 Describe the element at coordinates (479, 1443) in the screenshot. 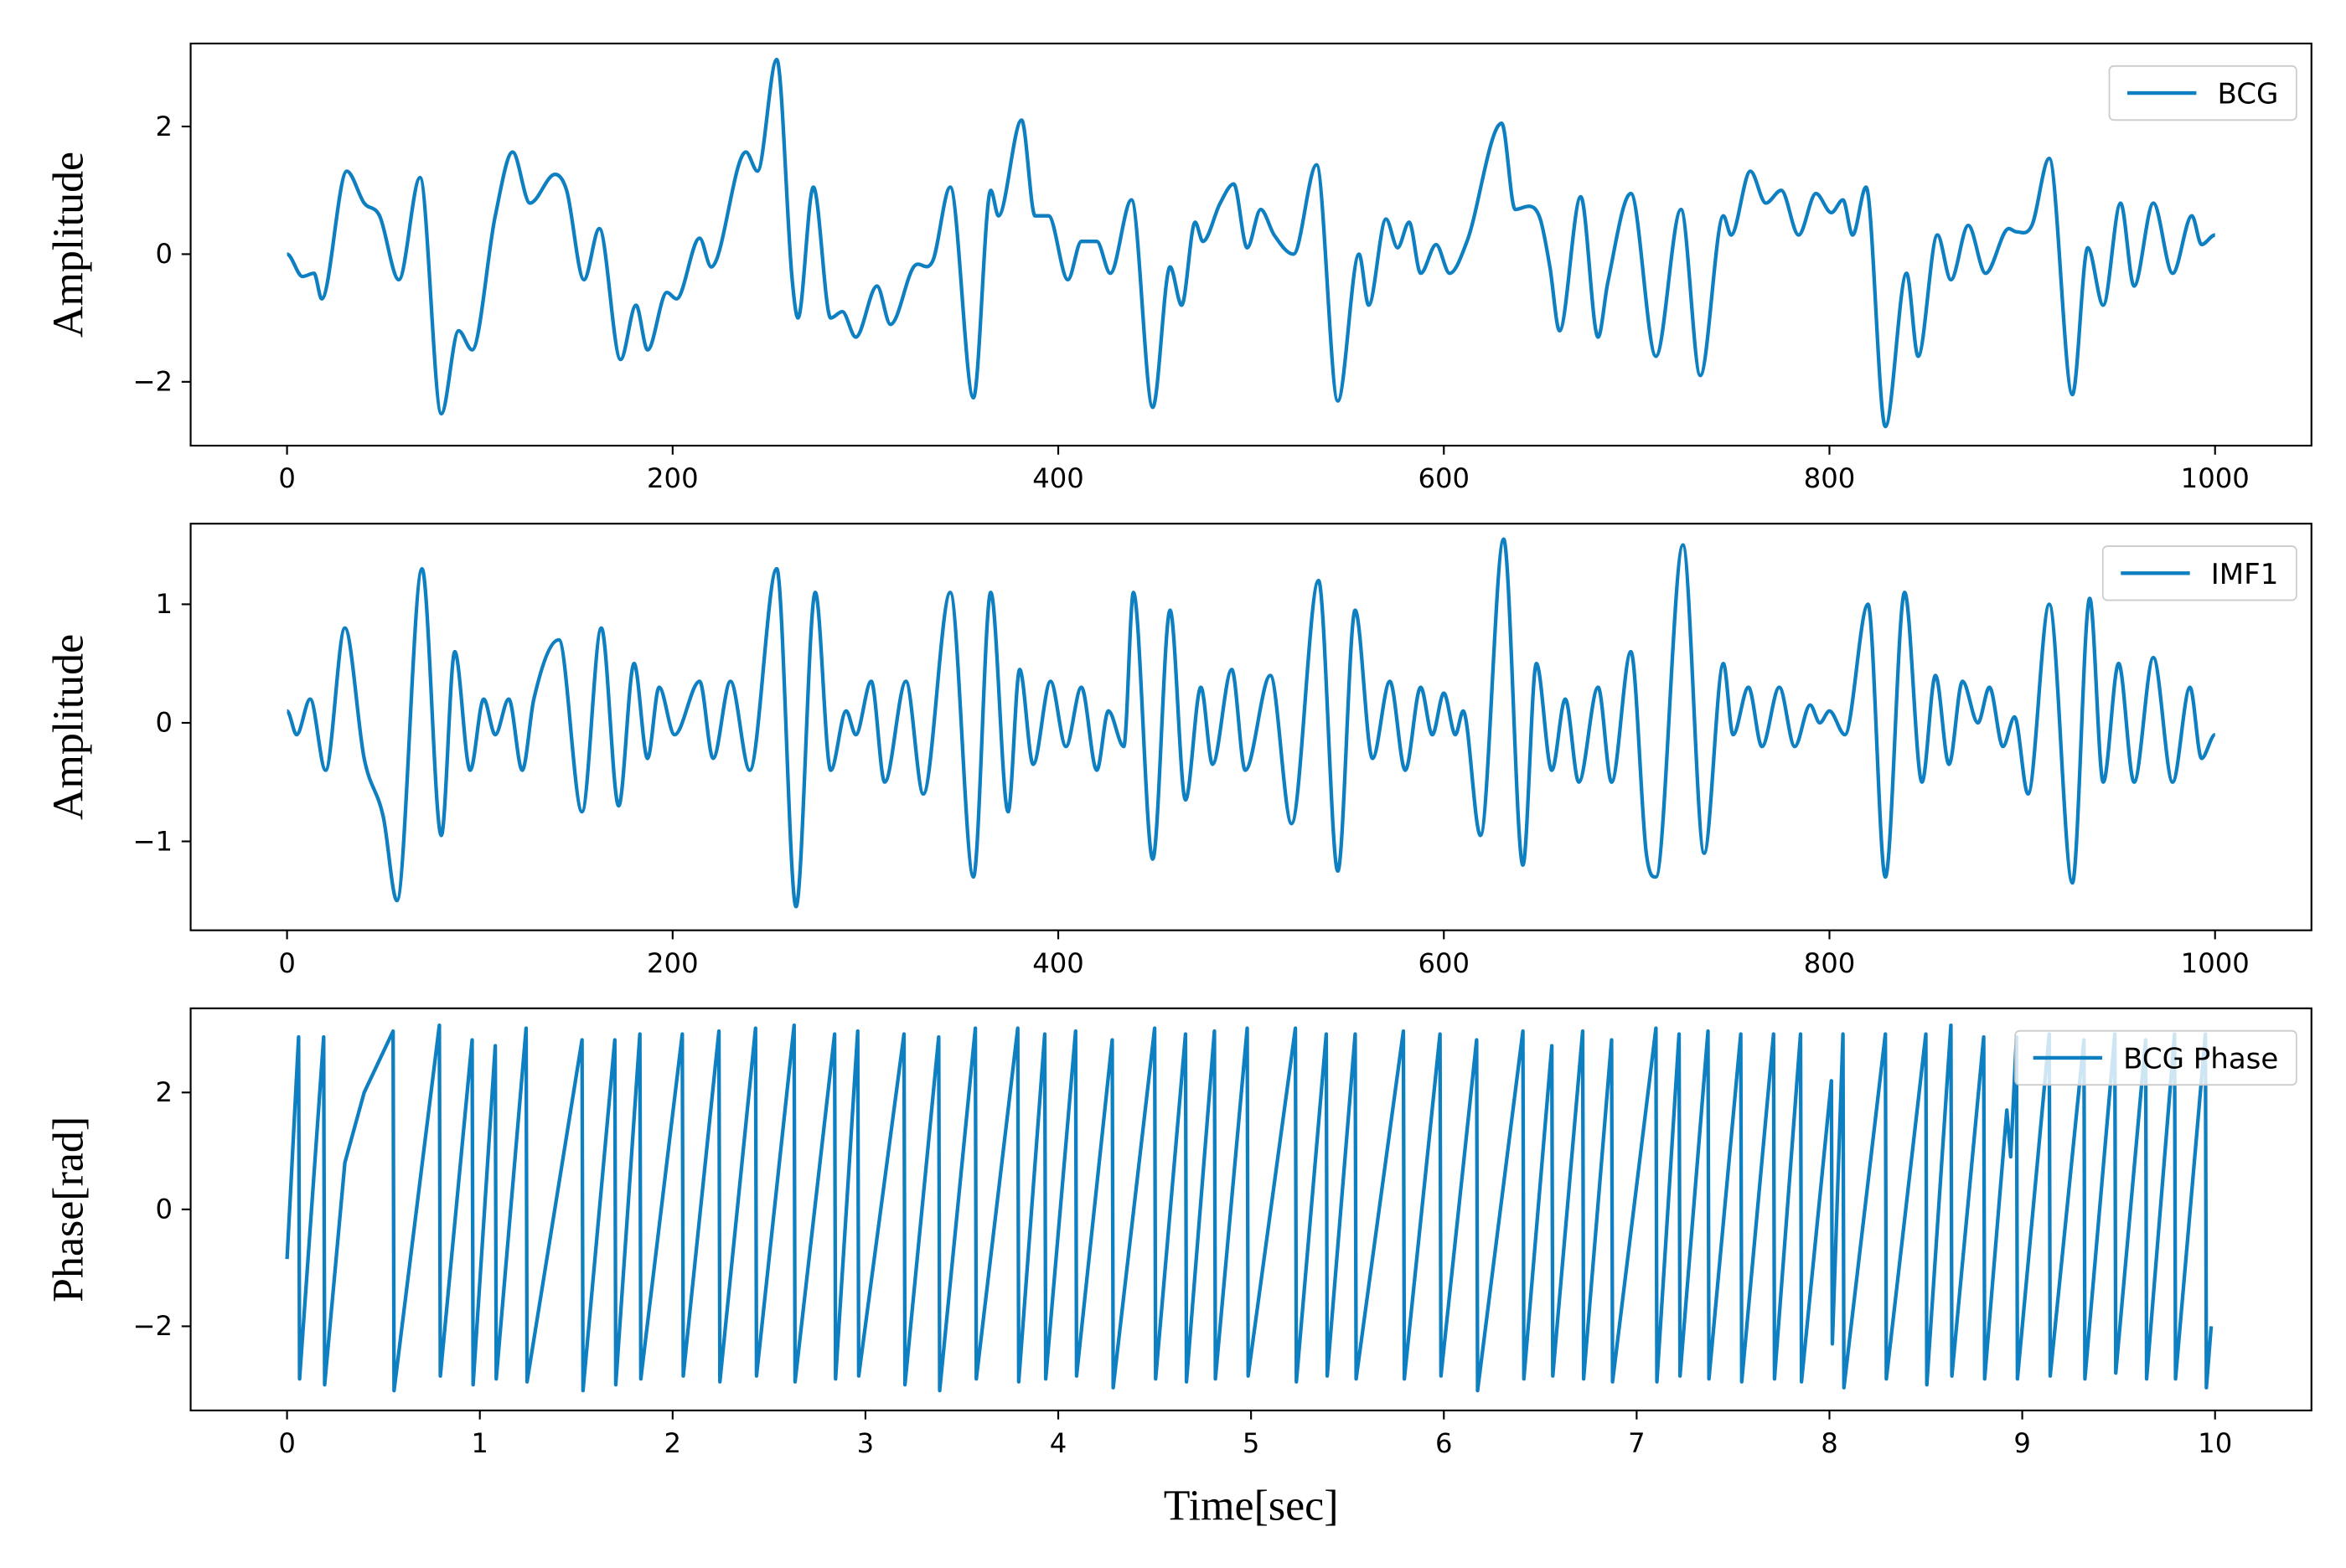

I see `x-tick-label: 1` at that location.